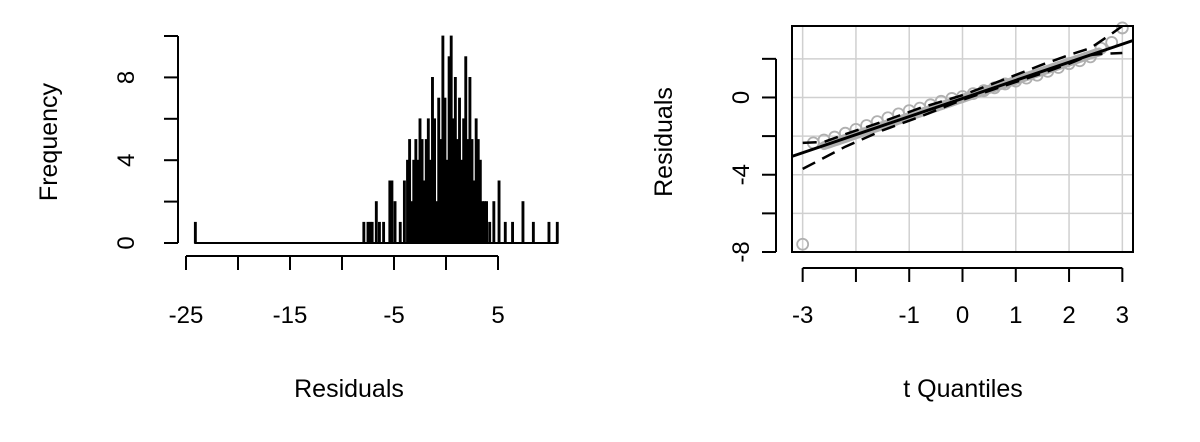  Describe the element at coordinates (741, 174) in the screenshot. I see `qq-y-tick-label: -4` at that location.